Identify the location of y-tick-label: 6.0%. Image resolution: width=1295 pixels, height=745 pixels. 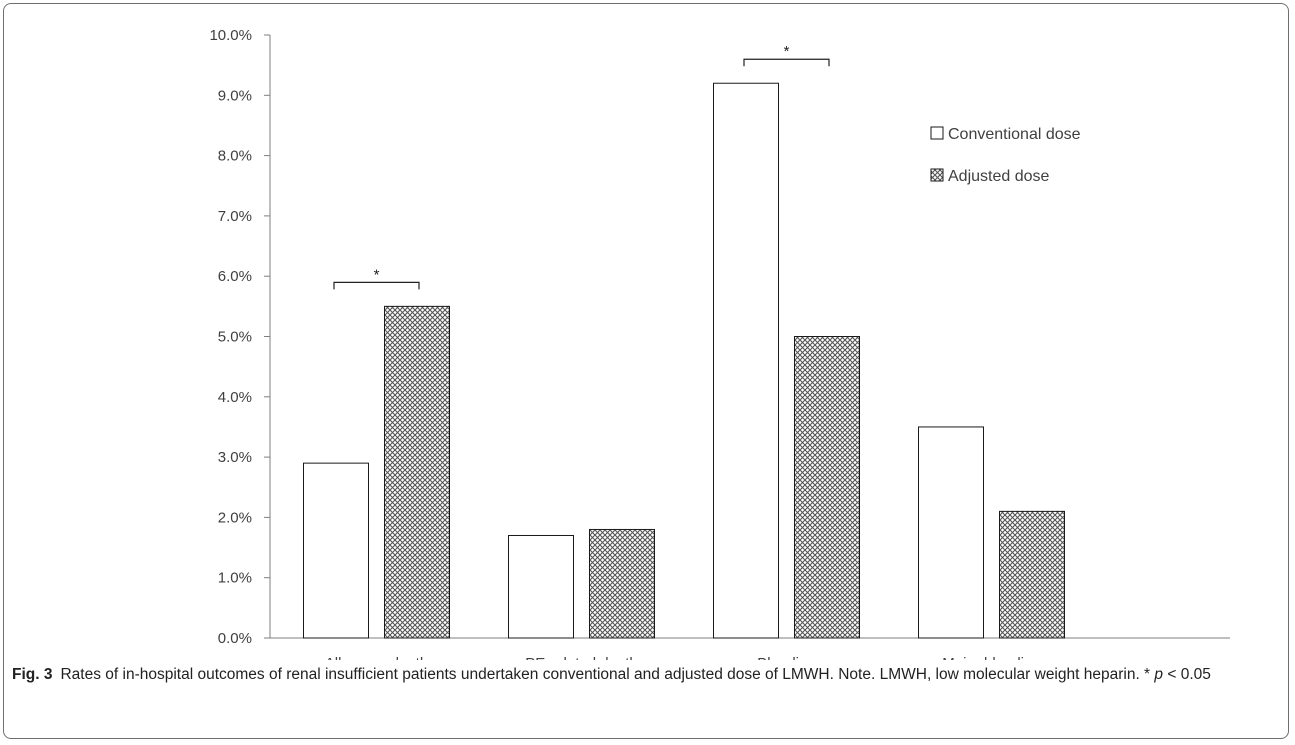
(235, 276).